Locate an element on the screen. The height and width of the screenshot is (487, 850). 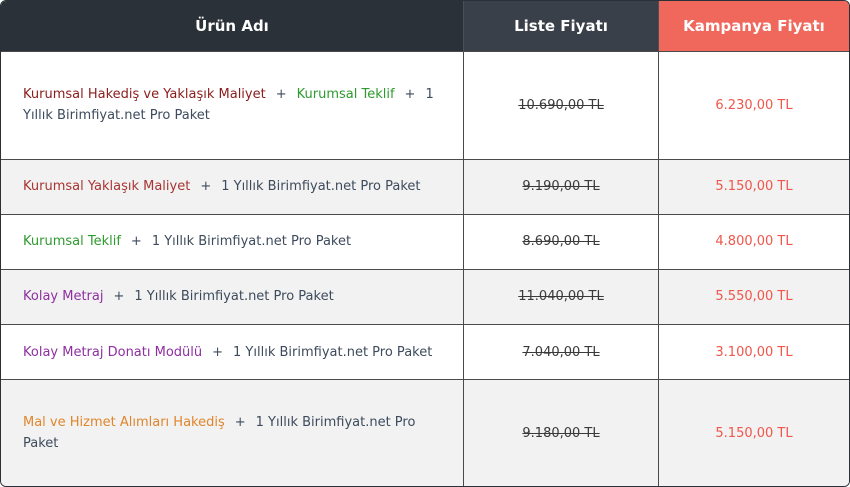
campaign-price: 5.550,00 TL is located at coordinates (753, 296).